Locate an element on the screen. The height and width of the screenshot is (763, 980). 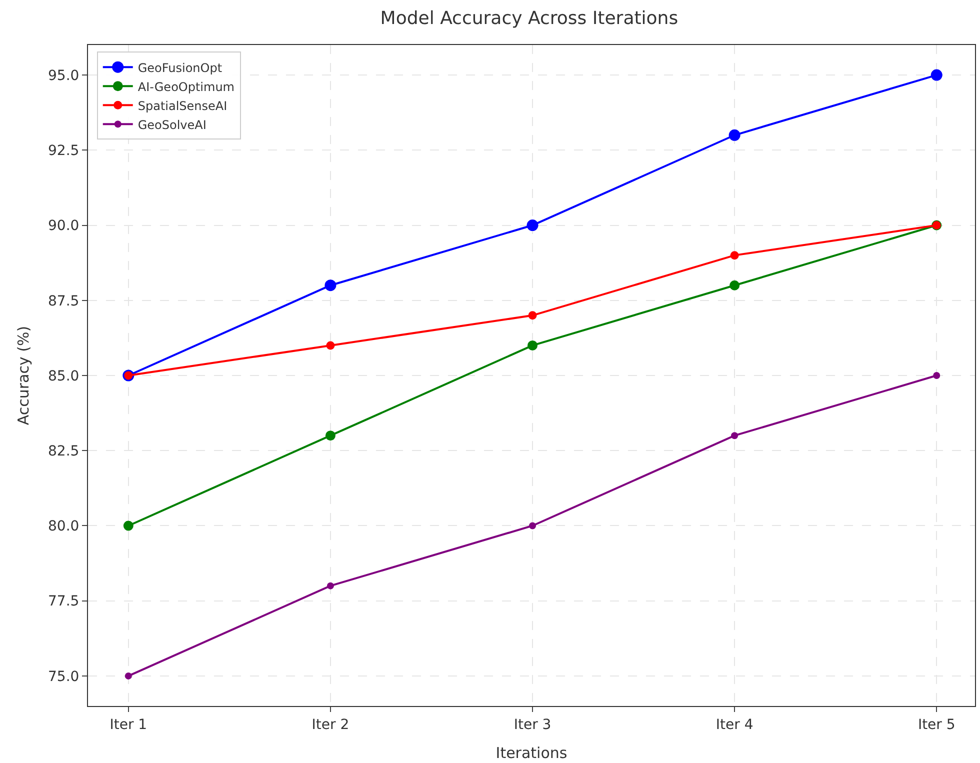
legend-label: SpatialSenseAI is located at coordinates (183, 105).